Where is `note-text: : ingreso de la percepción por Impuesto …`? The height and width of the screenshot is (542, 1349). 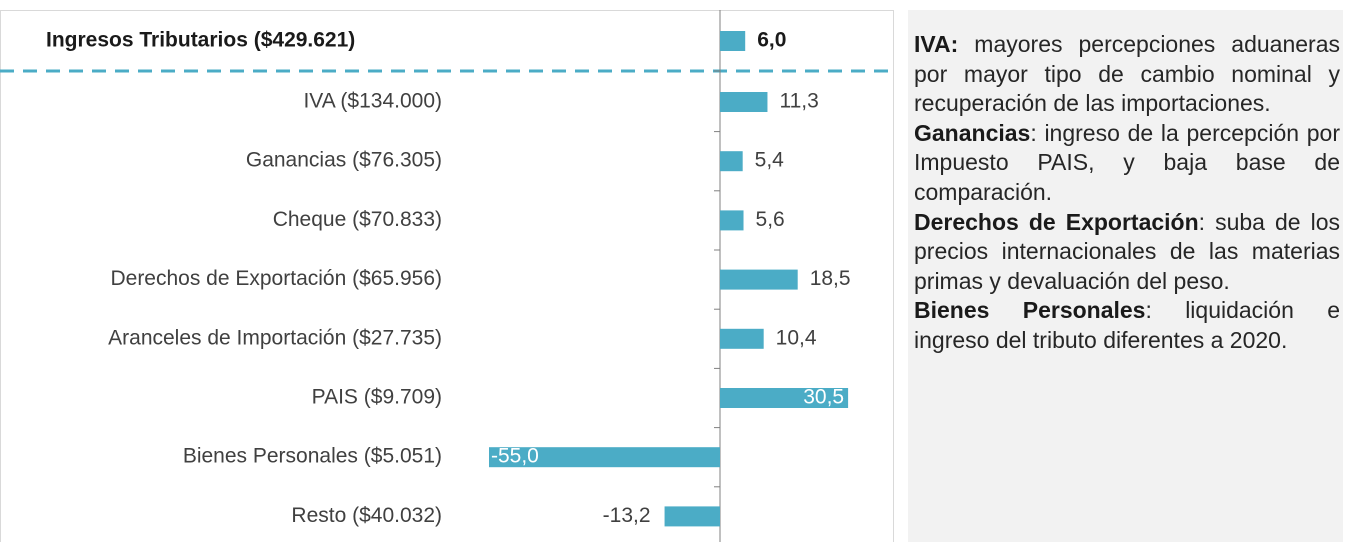
note-text: : ingreso de la percepción por Impuesto … is located at coordinates (1127, 162).